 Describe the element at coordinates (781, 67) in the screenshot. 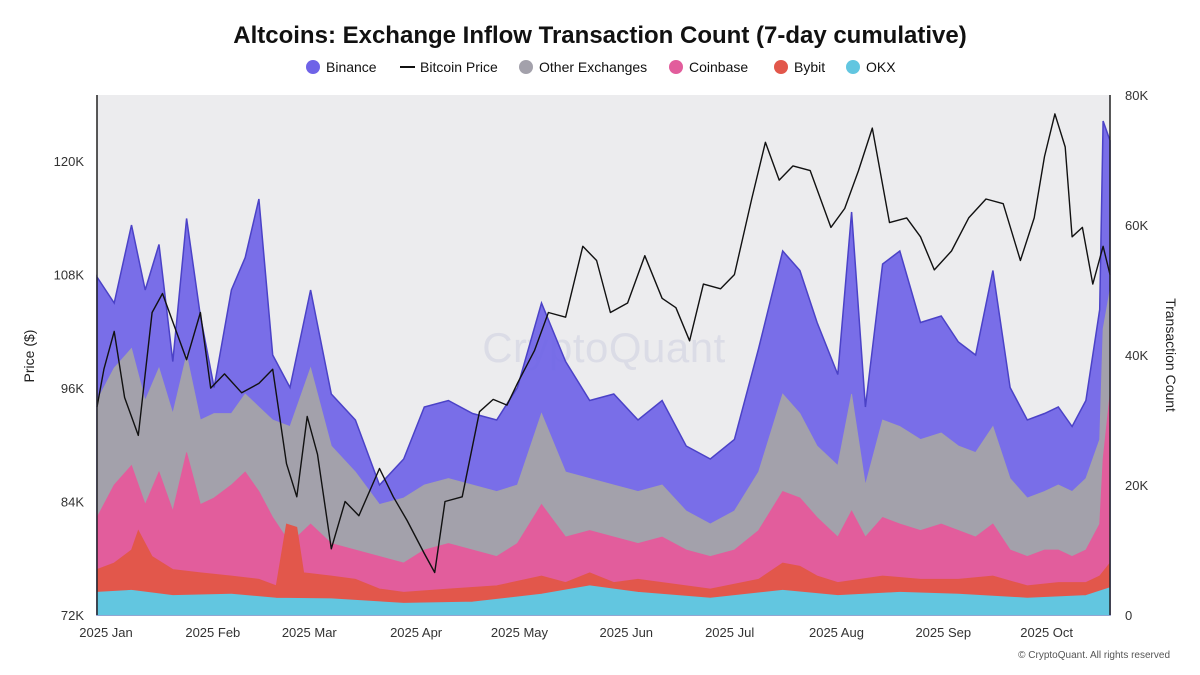

I see `legend-swatch-bybit` at that location.